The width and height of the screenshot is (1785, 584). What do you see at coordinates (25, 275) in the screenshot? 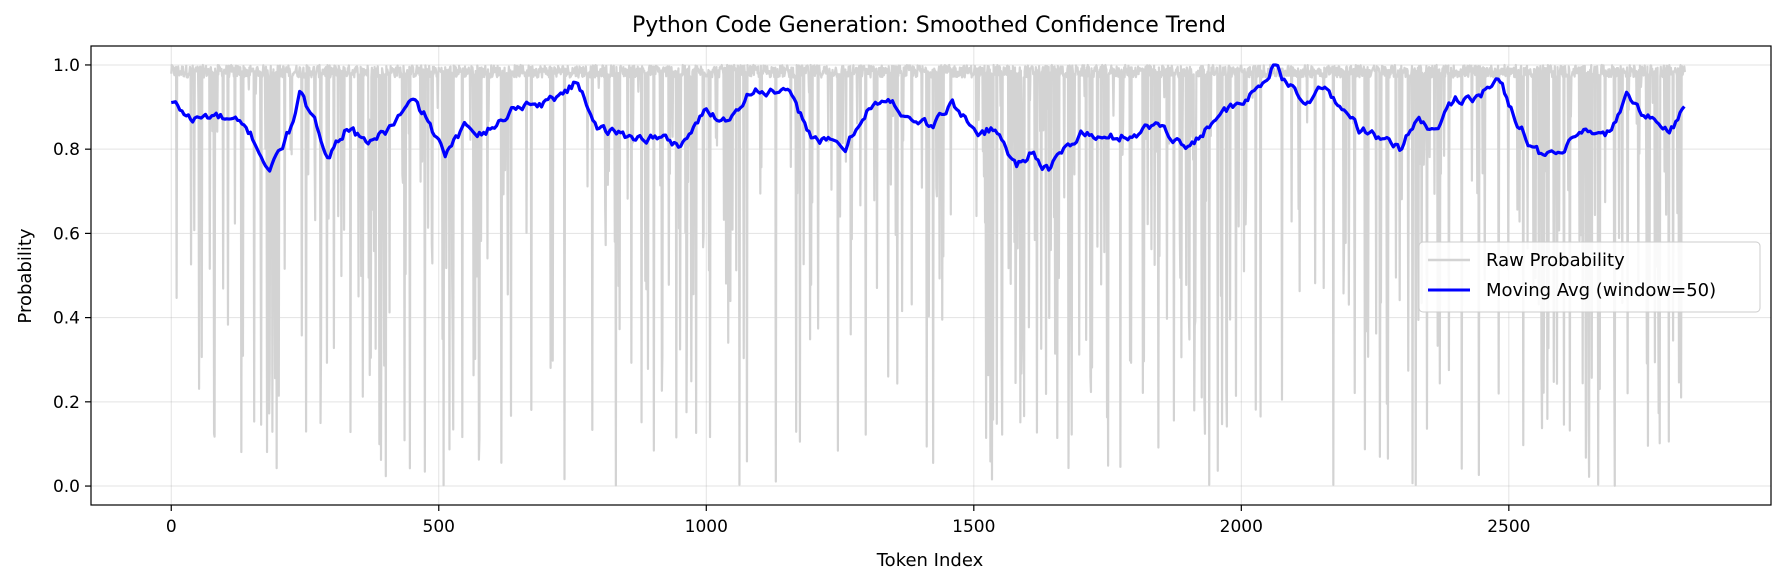
I see `y-axis-label: Probability` at bounding box center [25, 275].